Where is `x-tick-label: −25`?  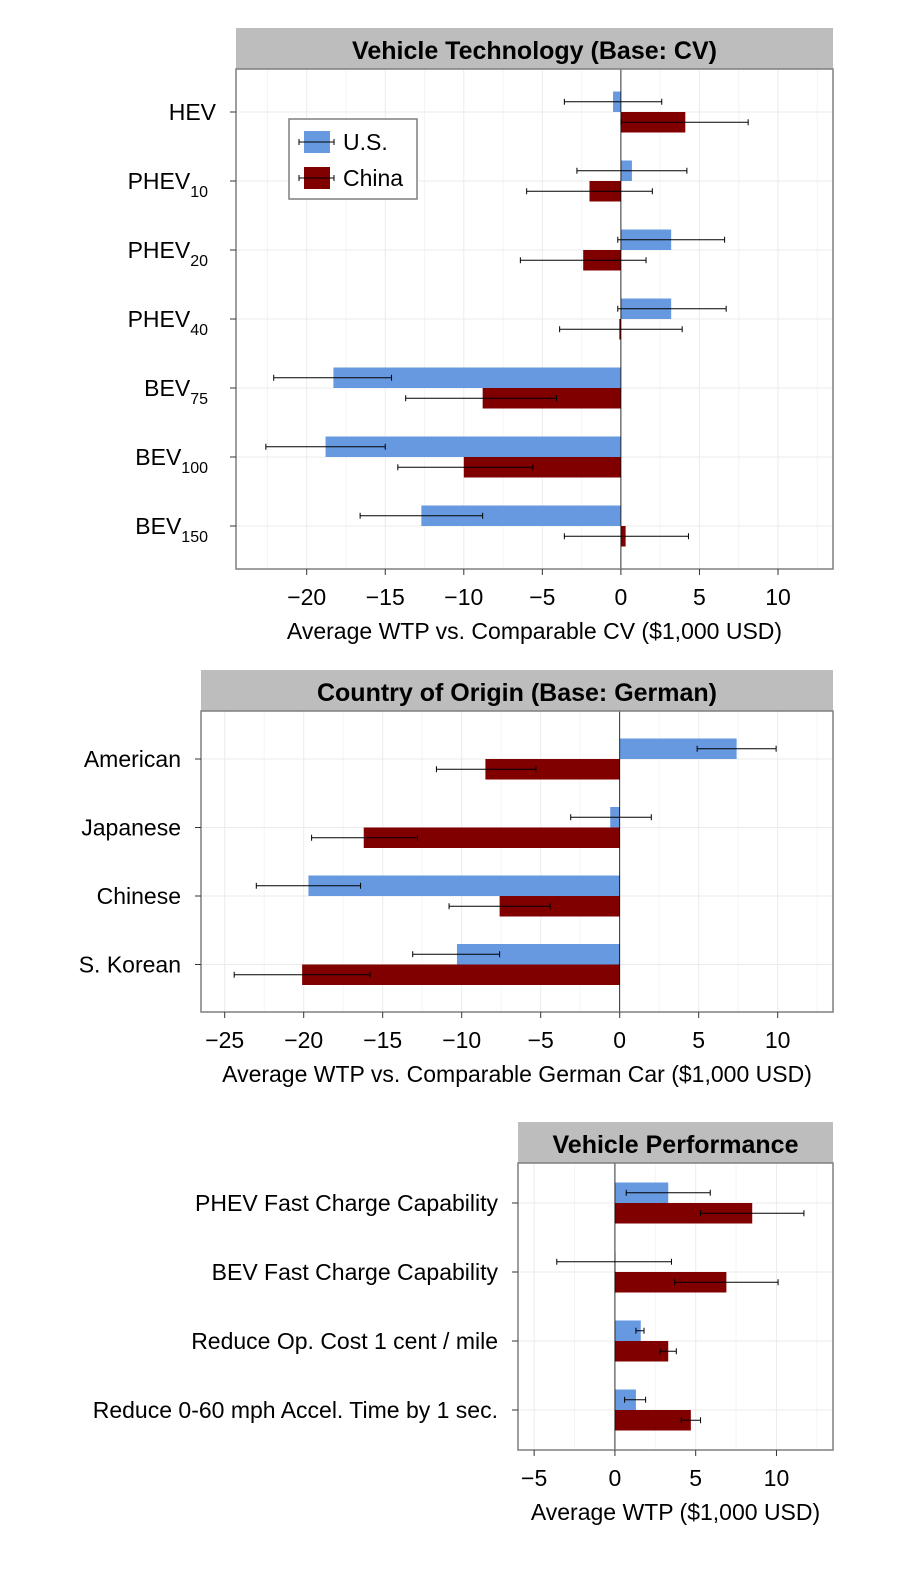 x-tick-label: −25 is located at coordinates (224, 1040).